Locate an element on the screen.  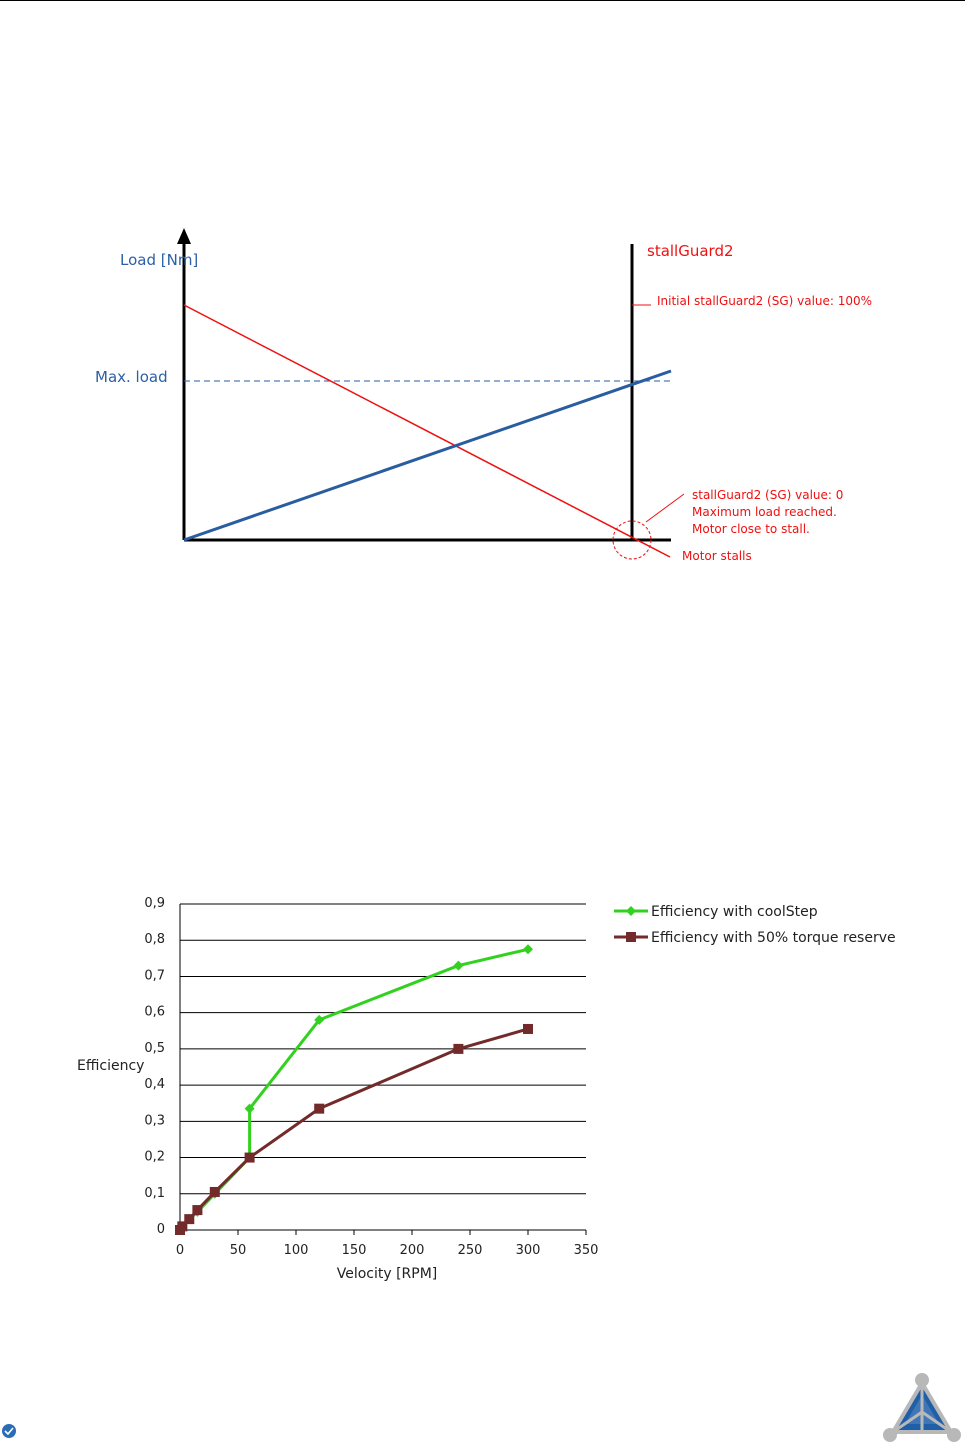
y-tick-labels: 0 0,1 0,2 0,3 0,4 0,5 0,6 0,7 0,8 0,9 is located at coordinates (154, 1066).